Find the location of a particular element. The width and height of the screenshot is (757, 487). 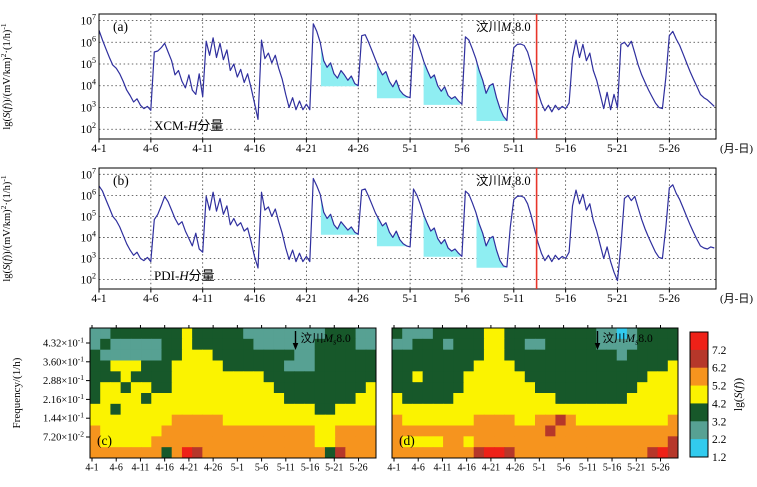

x-tick-label: 4-26 is located at coordinates (358, 299).